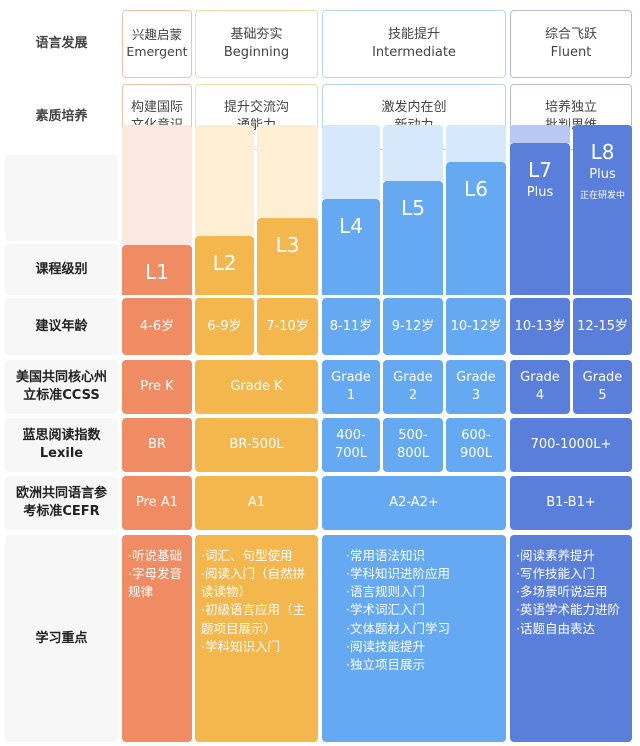 The image size is (640, 746). What do you see at coordinates (414, 44) in the screenshot?
I see `stage-header-intermediate: 技能提升 Intermediate` at bounding box center [414, 44].